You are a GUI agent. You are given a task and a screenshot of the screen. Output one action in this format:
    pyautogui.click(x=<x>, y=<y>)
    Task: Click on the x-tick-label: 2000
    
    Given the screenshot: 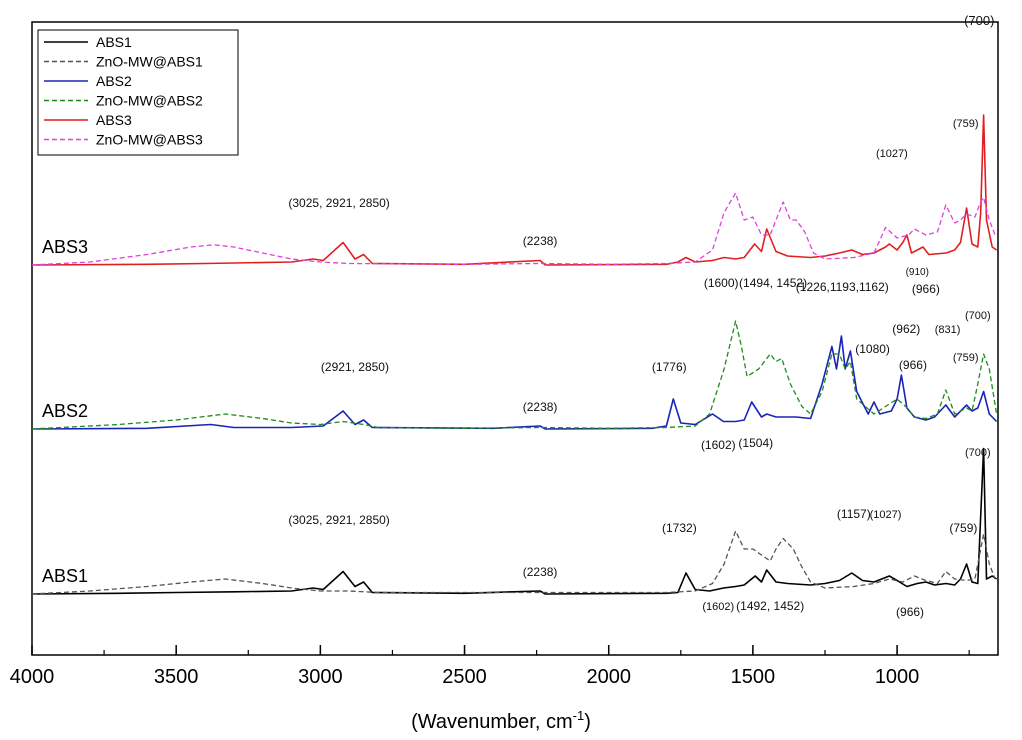 What is the action you would take?
    pyautogui.click(x=608, y=677)
    